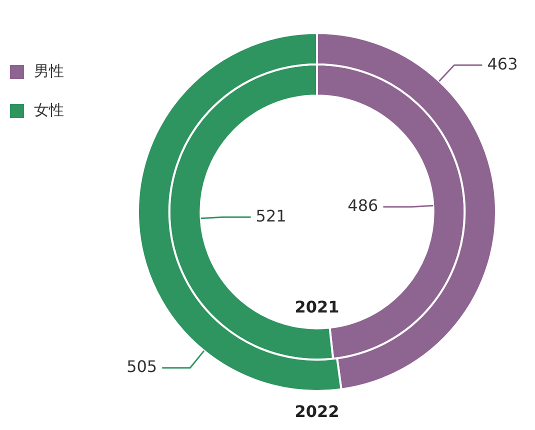 The height and width of the screenshot is (430, 535). What do you see at coordinates (502, 64) in the screenshot?
I see `data-label: 463` at bounding box center [502, 64].